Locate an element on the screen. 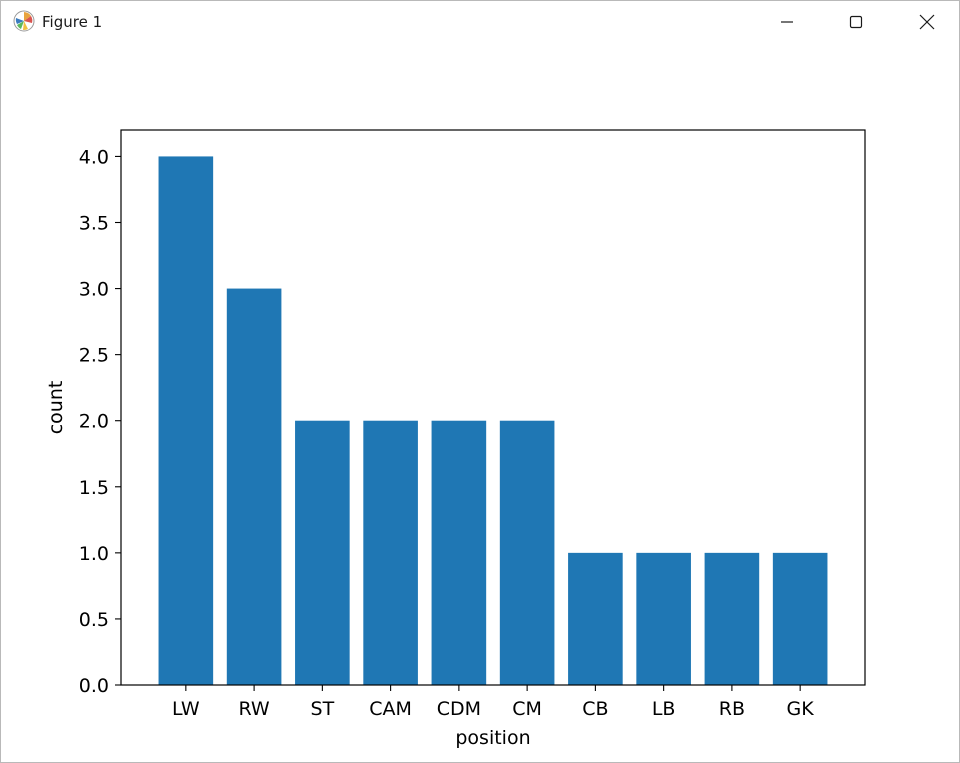 The width and height of the screenshot is (960, 763). x-tick-label: CB is located at coordinates (595, 709).